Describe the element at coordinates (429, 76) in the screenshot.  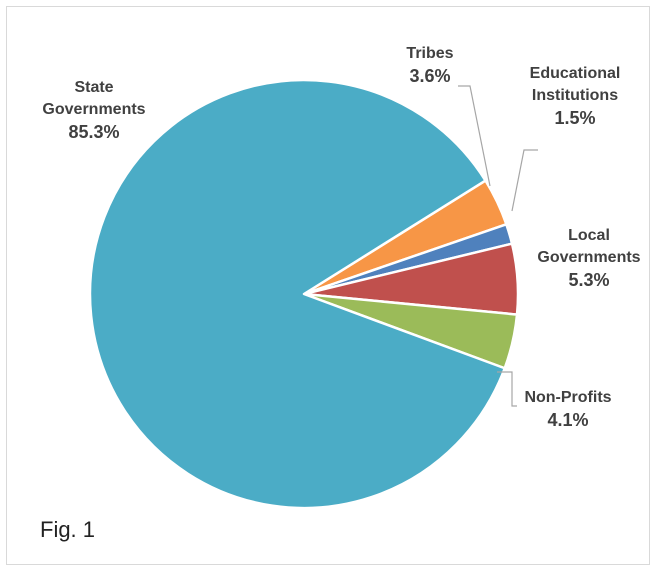
I see `slice-percent-tribes: 3.6%` at that location.